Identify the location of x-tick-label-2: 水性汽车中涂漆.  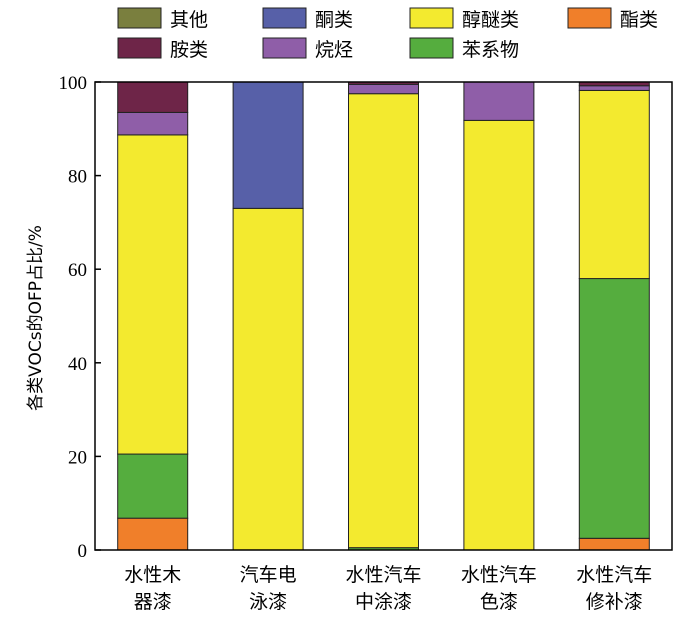
(383, 588).